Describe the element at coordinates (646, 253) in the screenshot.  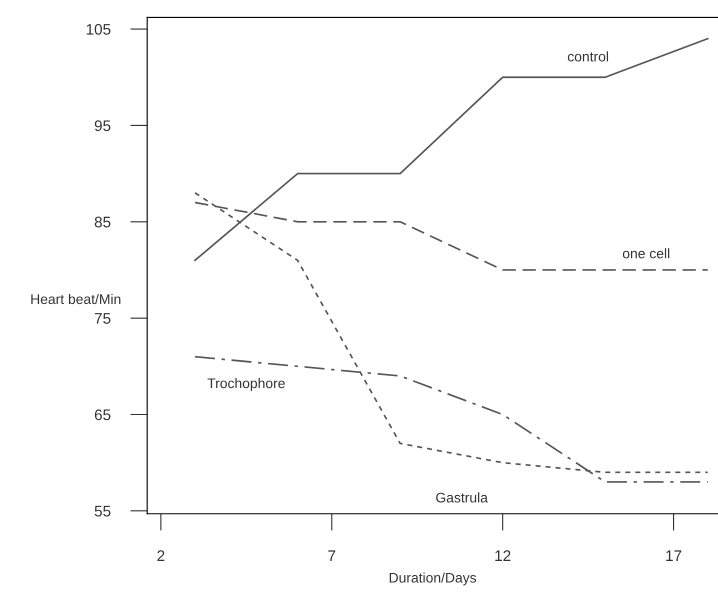
I see `series-label: one cell` at that location.